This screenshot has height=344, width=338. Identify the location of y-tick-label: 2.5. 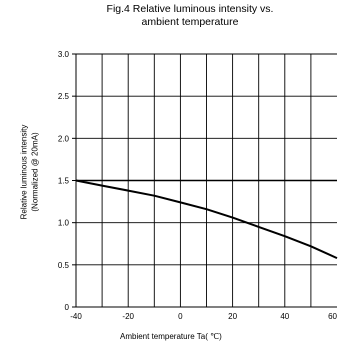
(64, 96).